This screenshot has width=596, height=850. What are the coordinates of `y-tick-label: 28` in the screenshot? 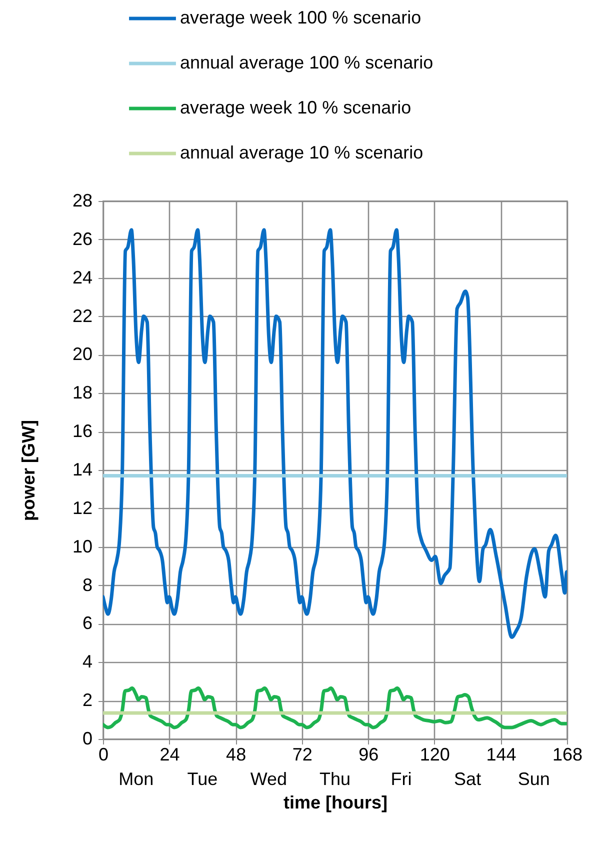 It's located at (82, 200).